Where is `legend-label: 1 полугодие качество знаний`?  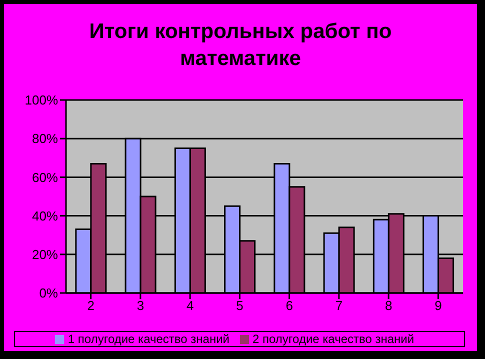
legend-label: 1 полугодие качество знаний is located at coordinates (149, 339).